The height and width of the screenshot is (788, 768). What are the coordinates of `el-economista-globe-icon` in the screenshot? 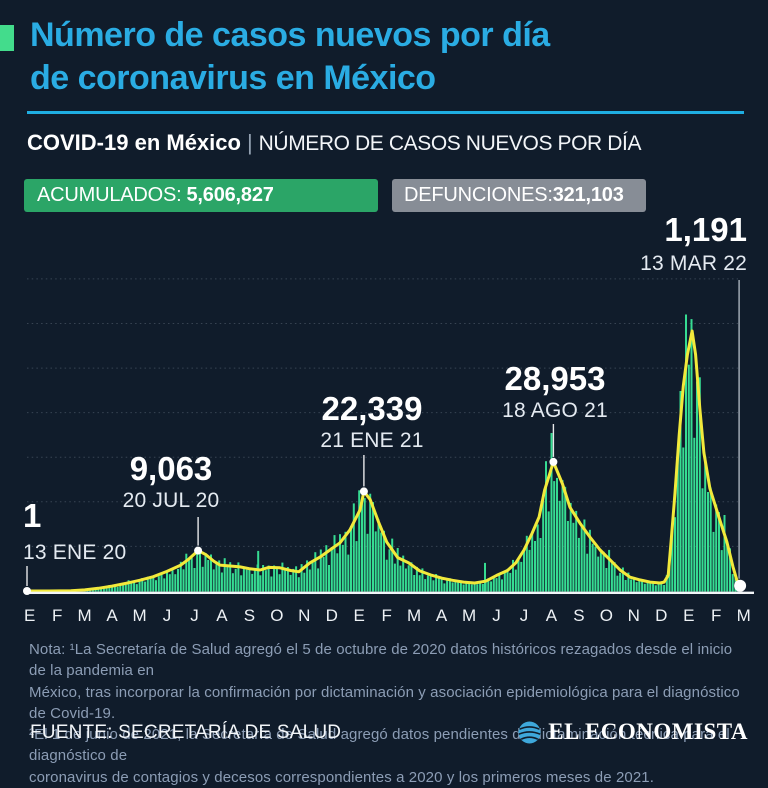 It's located at (529, 732).